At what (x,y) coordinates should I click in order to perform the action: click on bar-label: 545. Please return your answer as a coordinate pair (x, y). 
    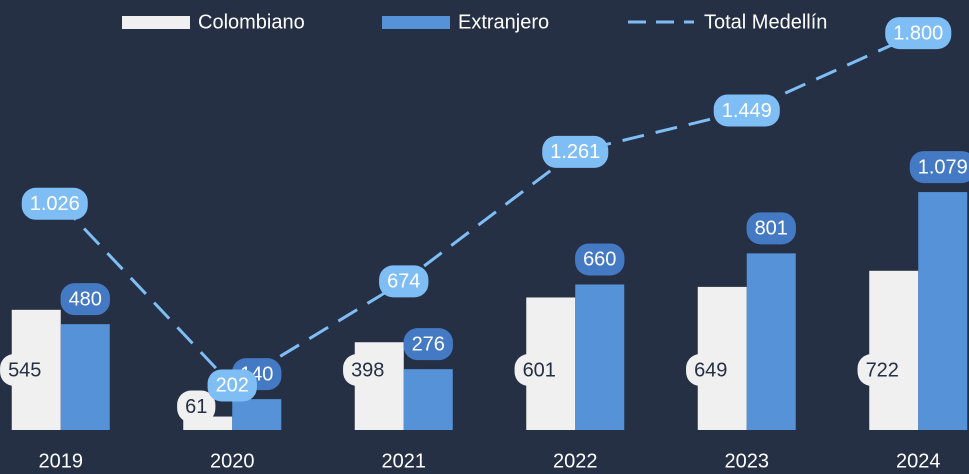
    Looking at the image, I should click on (24, 370).